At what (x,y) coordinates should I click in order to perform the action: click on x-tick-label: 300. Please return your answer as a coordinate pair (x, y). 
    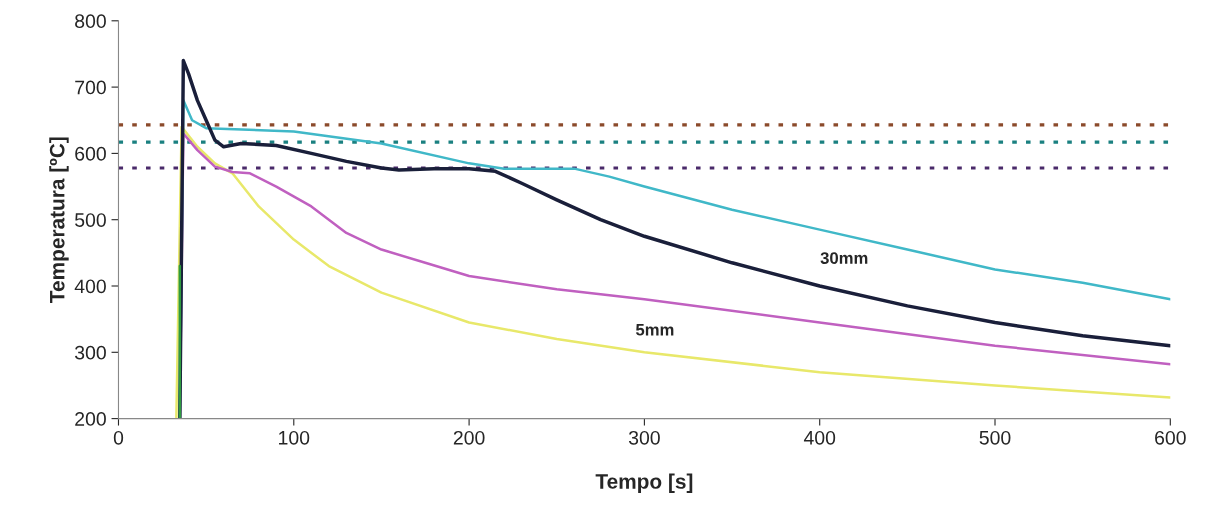
    Looking at the image, I should click on (644, 437).